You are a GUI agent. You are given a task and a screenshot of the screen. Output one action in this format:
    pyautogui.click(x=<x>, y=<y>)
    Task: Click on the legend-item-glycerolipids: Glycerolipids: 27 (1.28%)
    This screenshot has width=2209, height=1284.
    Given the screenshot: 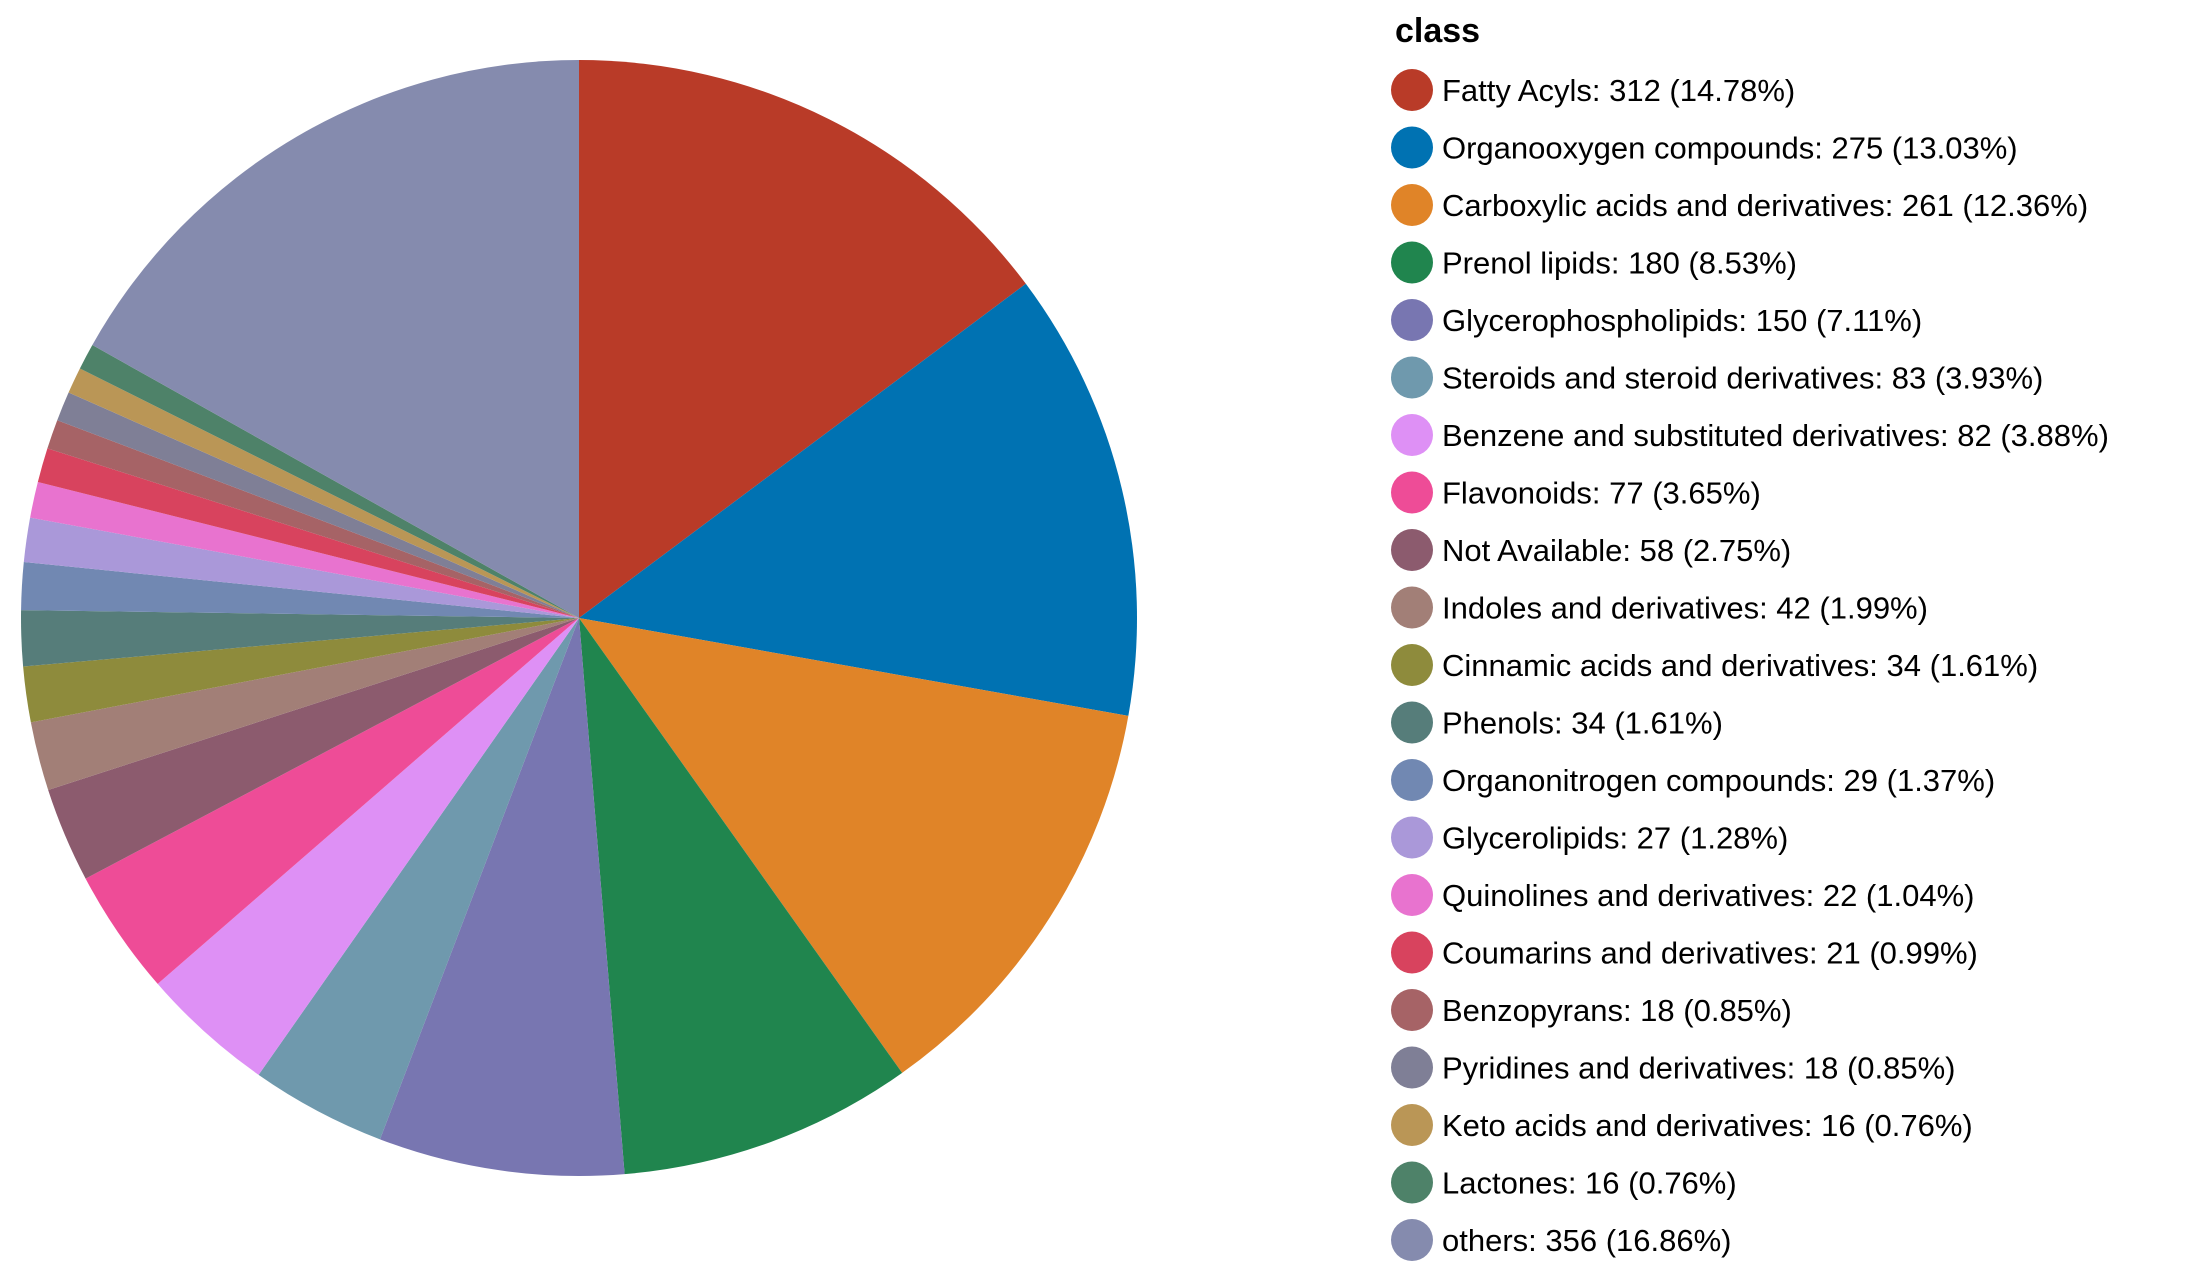 What is the action you would take?
    pyautogui.click(x=1589, y=837)
    